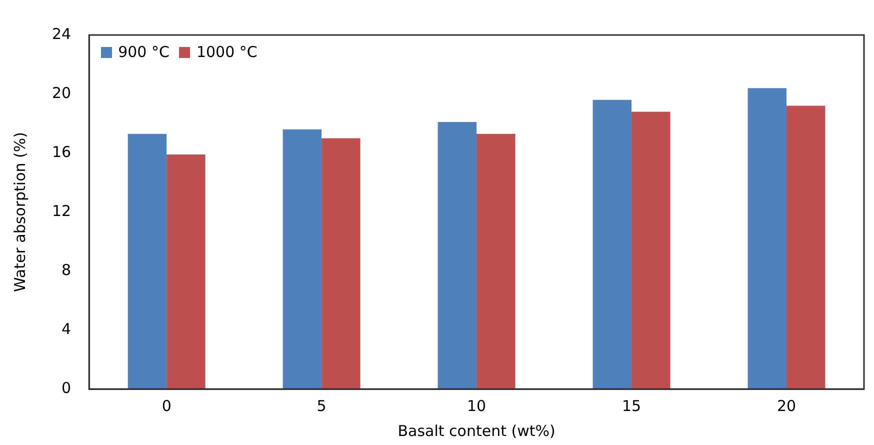  I want to click on y-tick-label: 20, so click(62, 93).